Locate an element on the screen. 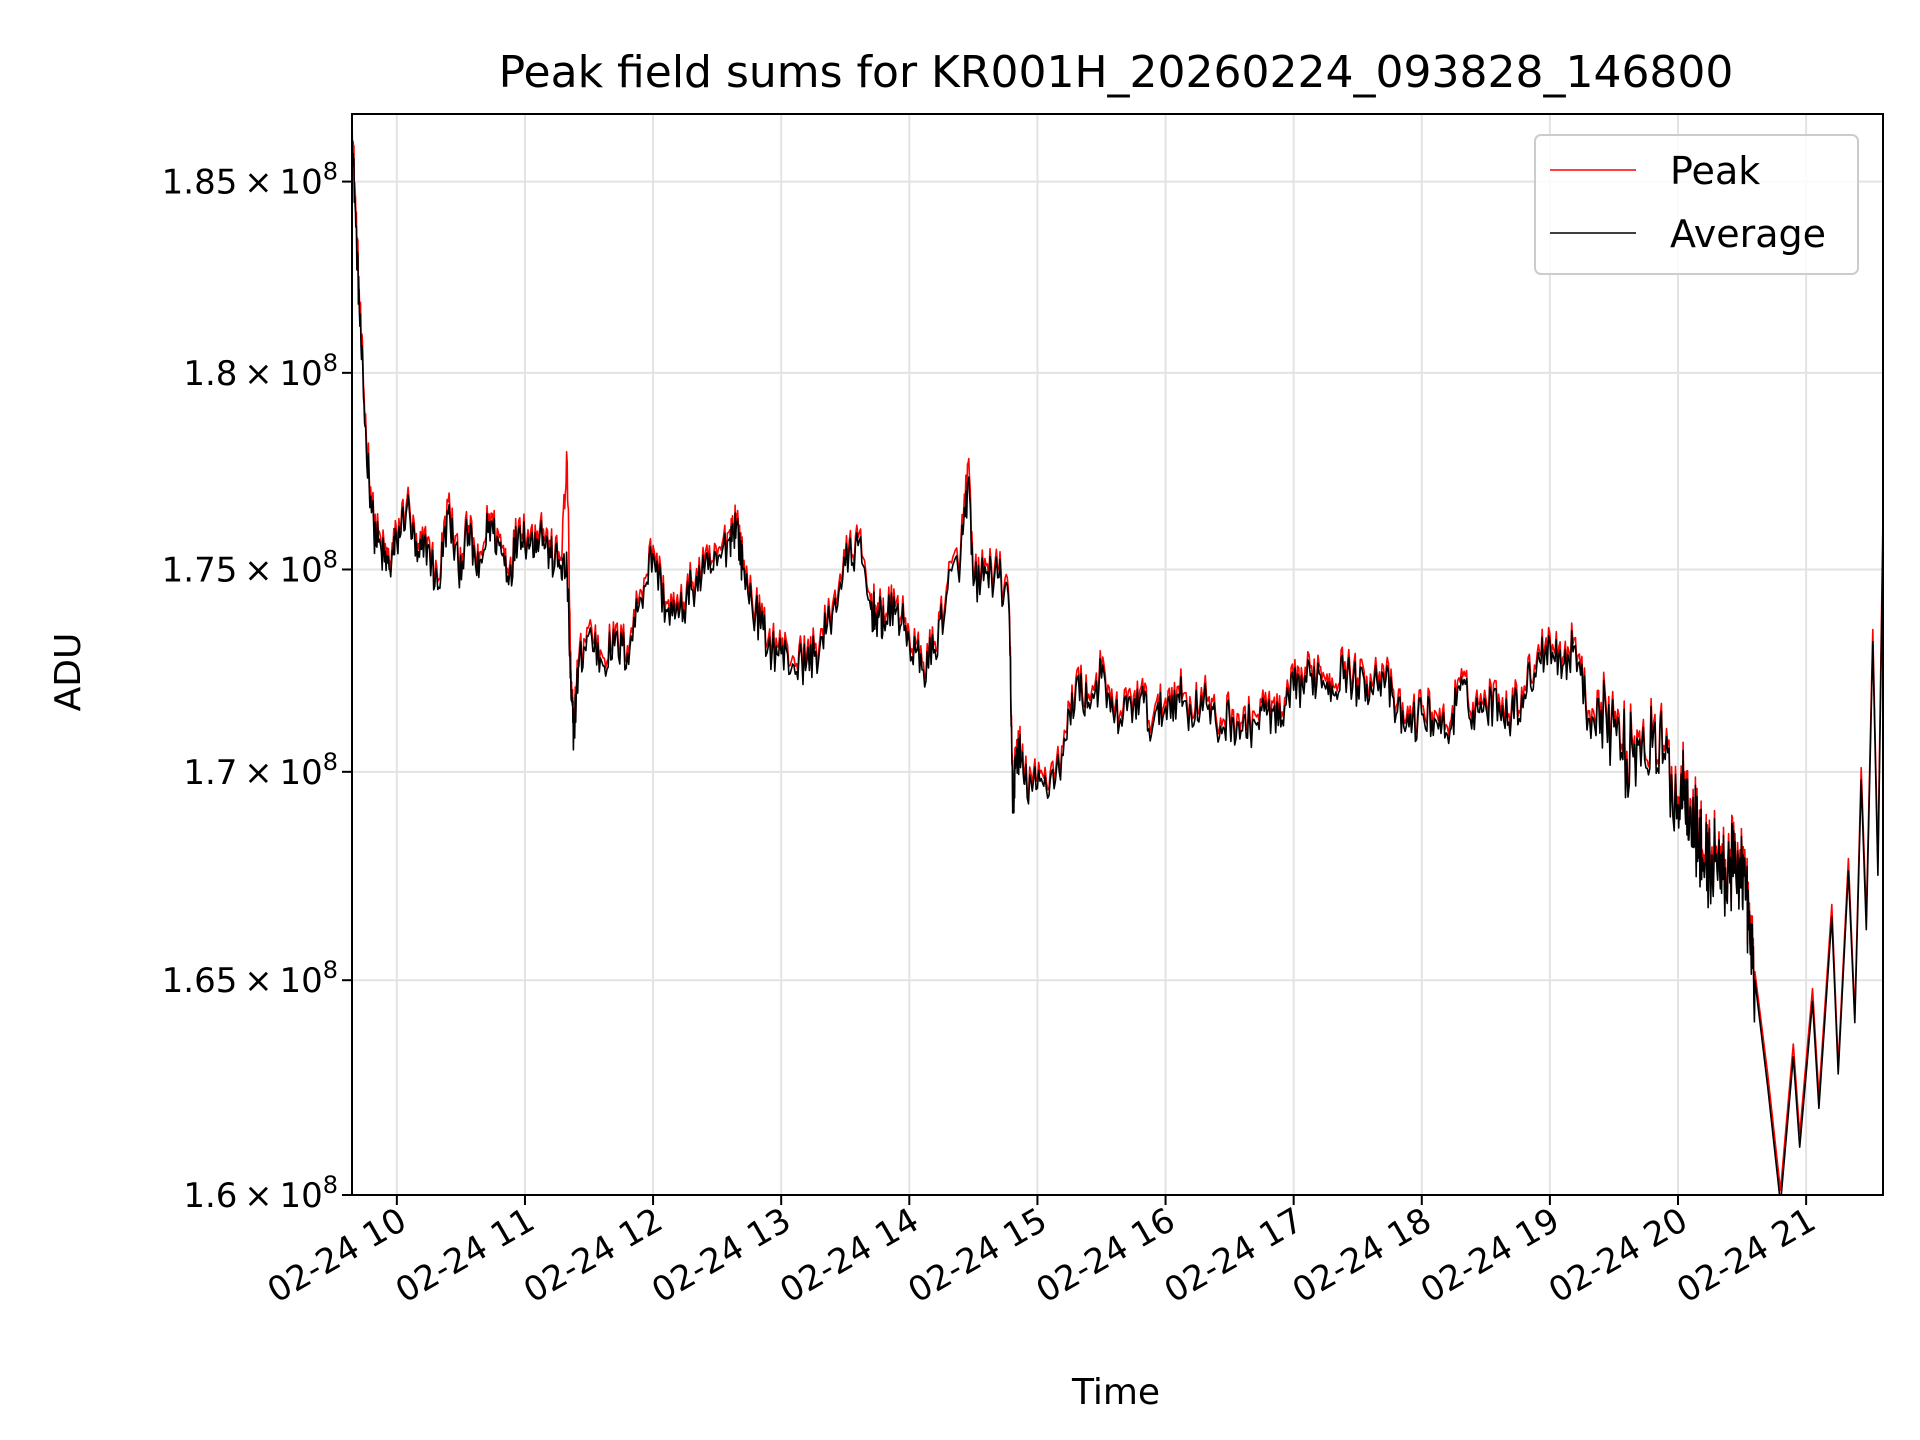 The height and width of the screenshot is (1440, 1920). legend: Peak Average is located at coordinates (1696, 204).